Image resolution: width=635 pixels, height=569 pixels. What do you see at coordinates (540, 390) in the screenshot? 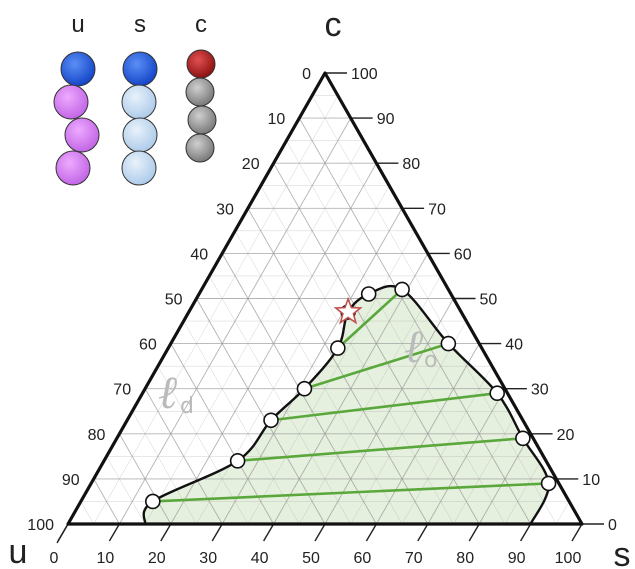
I see `tick-label-c-30: 30` at bounding box center [540, 390].